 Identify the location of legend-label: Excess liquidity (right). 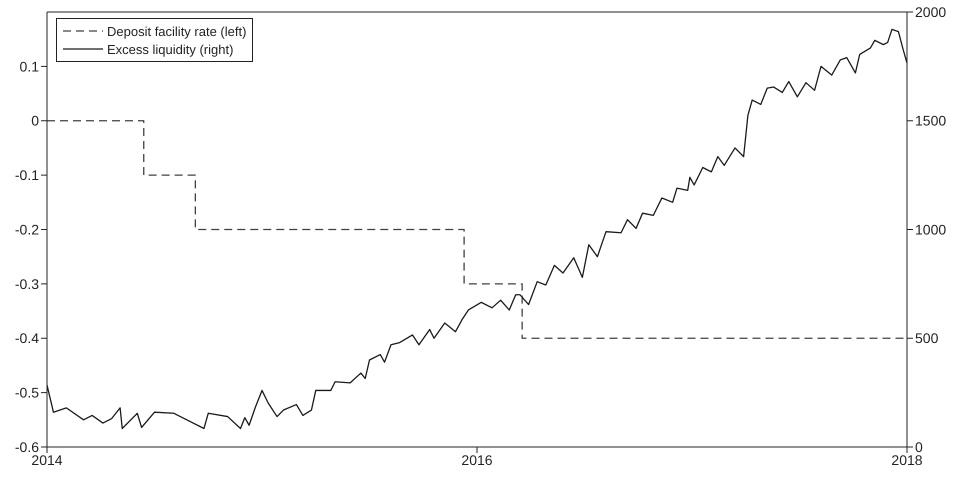
(170, 49).